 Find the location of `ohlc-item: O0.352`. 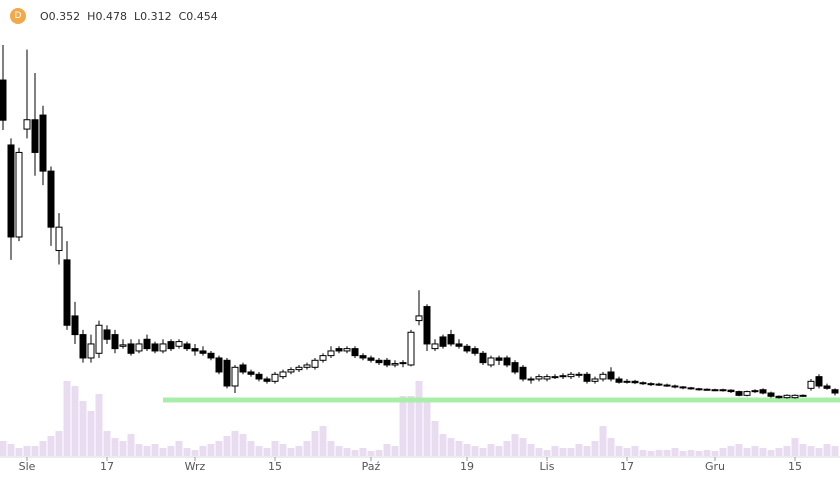

ohlc-item: O0.352 is located at coordinates (60, 16).